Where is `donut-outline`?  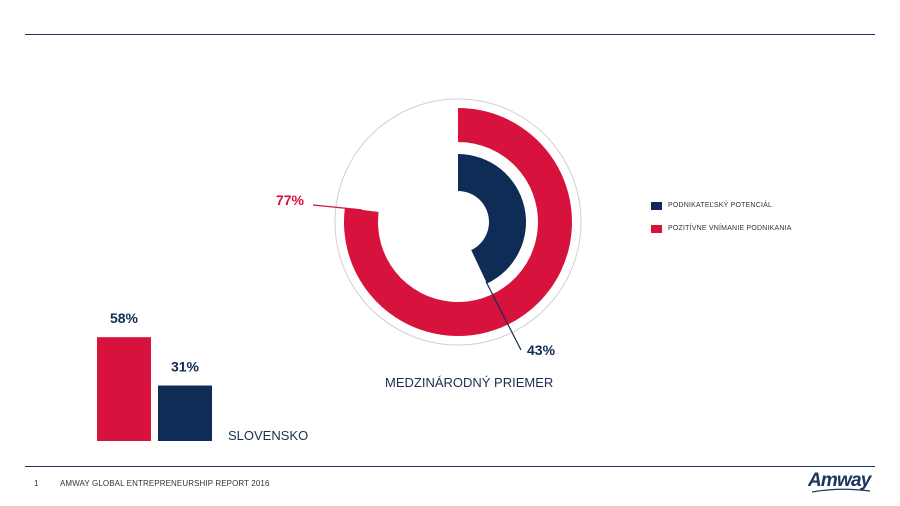 donut-outline is located at coordinates (458, 222).